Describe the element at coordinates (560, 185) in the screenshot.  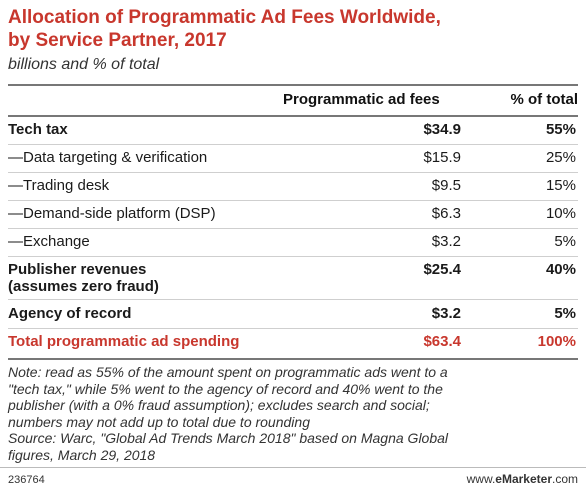
I see `row-pct: 15%` at that location.